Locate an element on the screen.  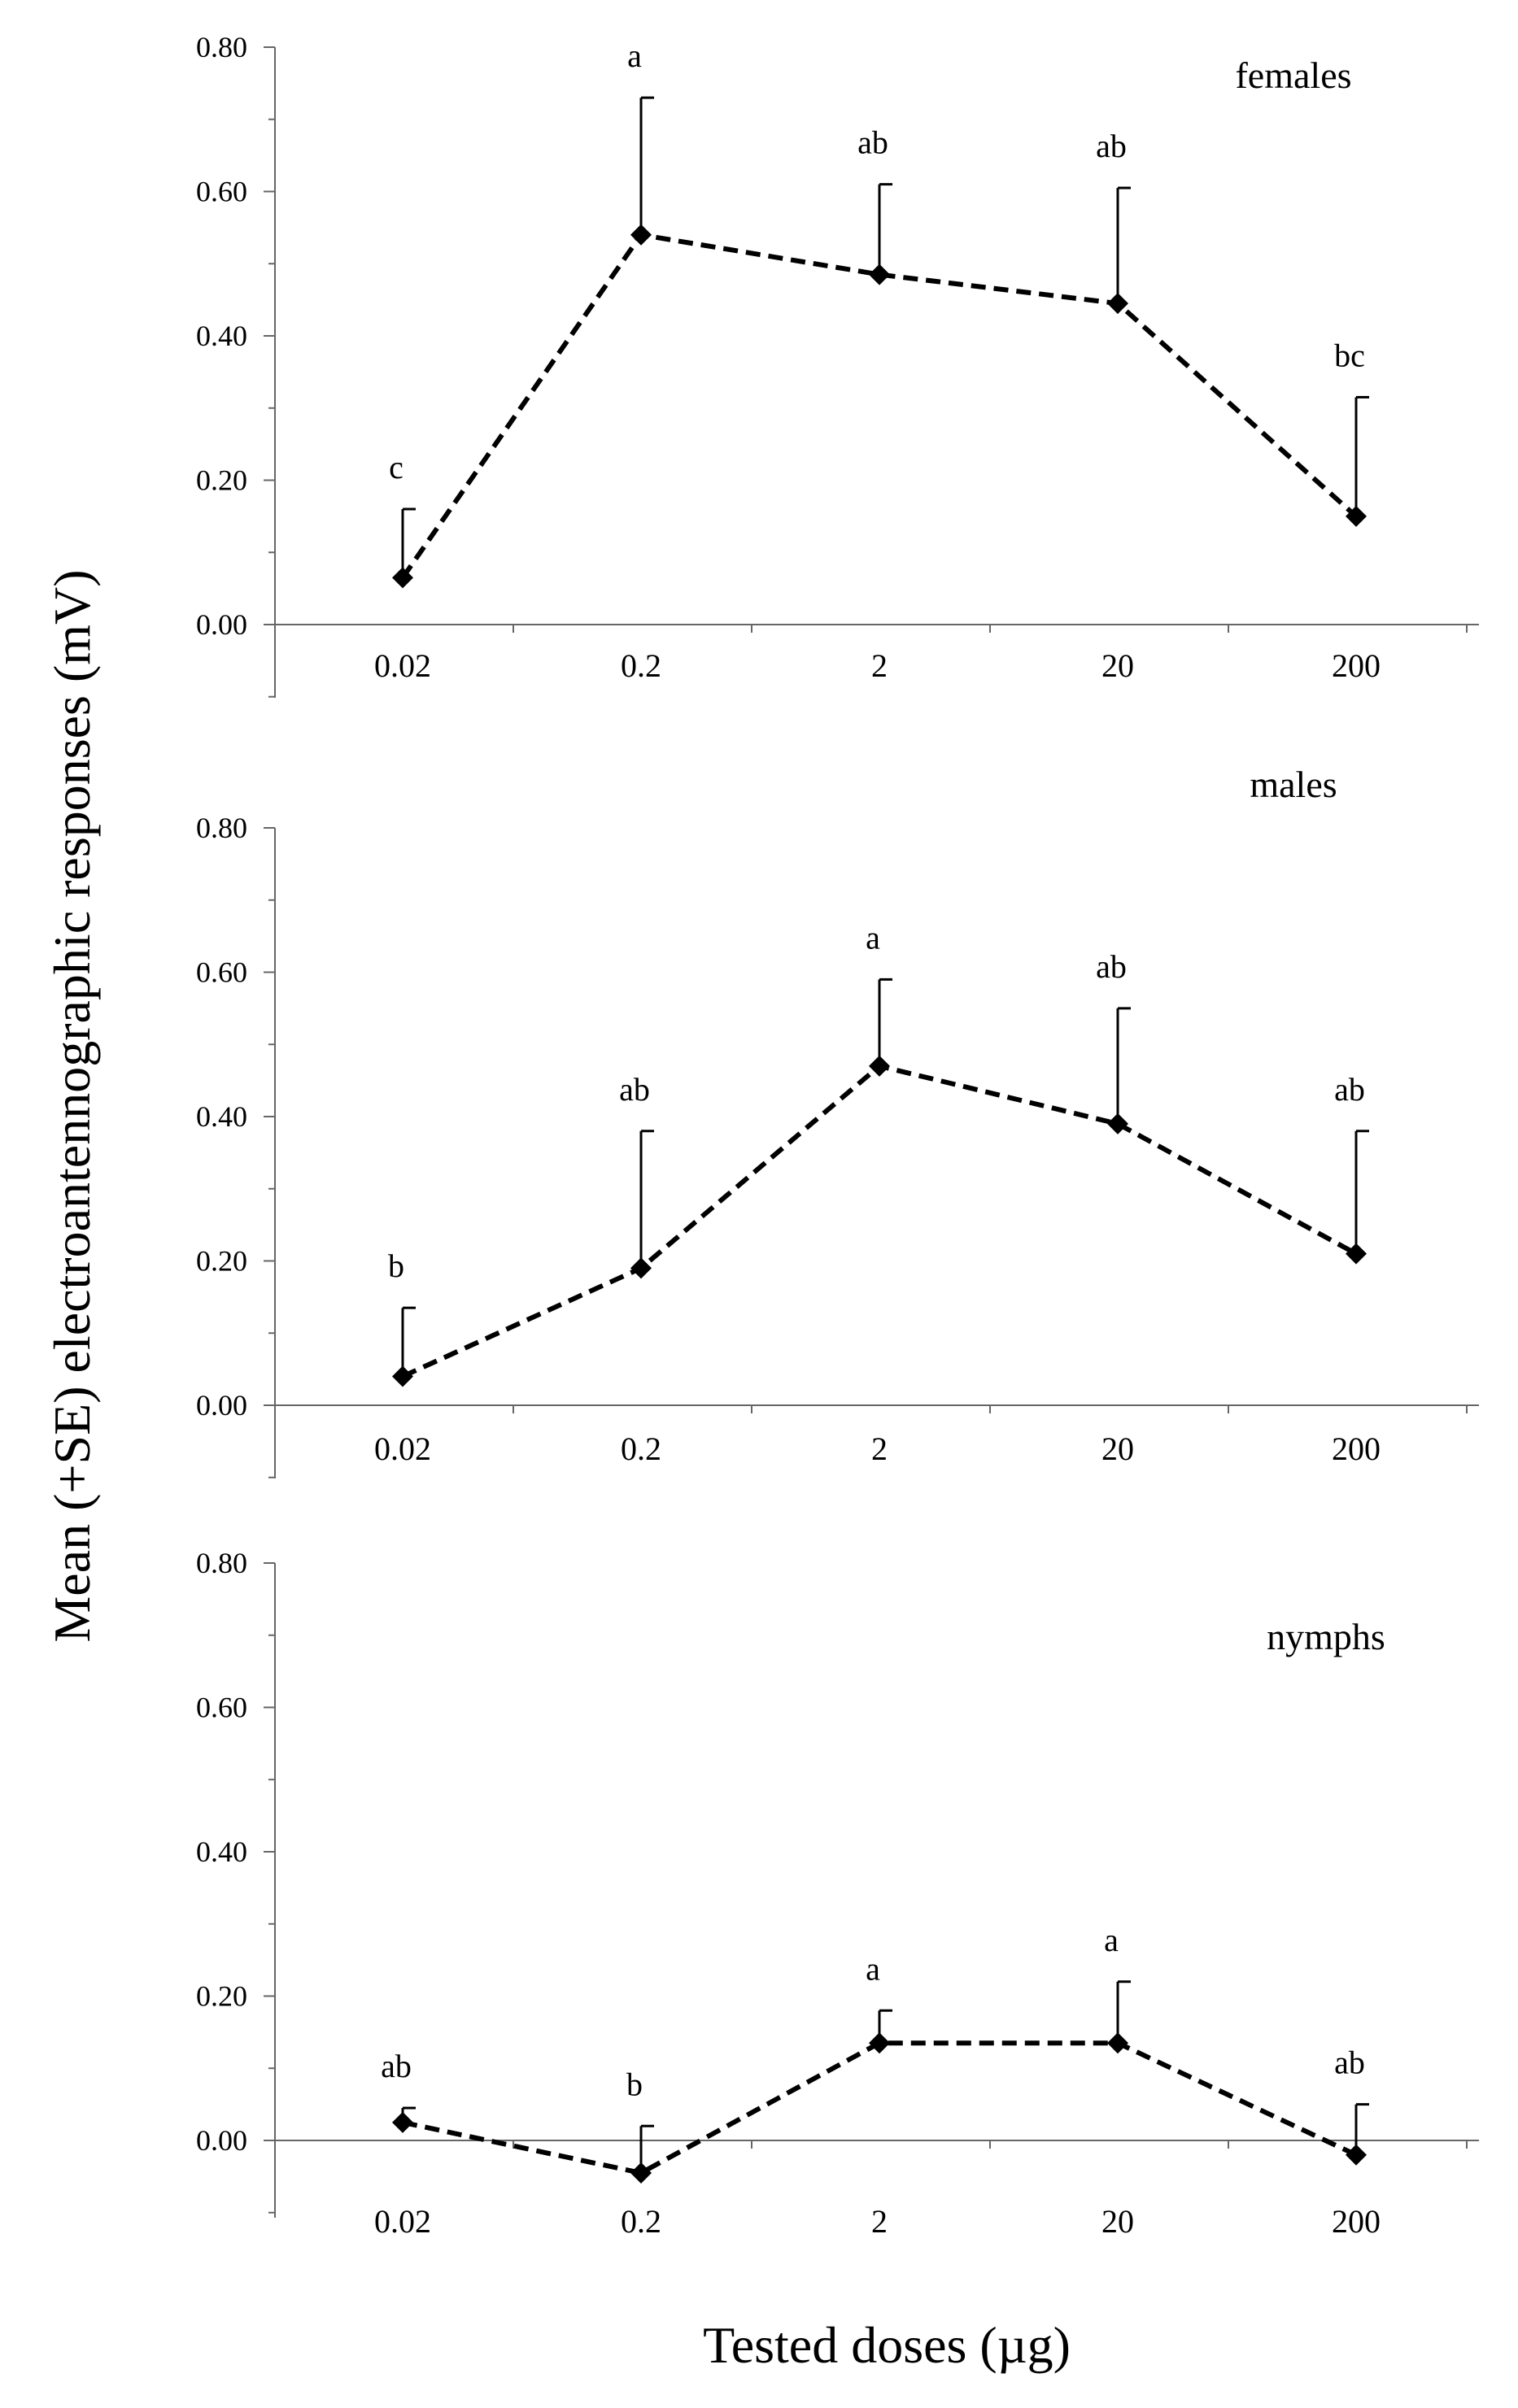
panel-label: females is located at coordinates (1293, 75).